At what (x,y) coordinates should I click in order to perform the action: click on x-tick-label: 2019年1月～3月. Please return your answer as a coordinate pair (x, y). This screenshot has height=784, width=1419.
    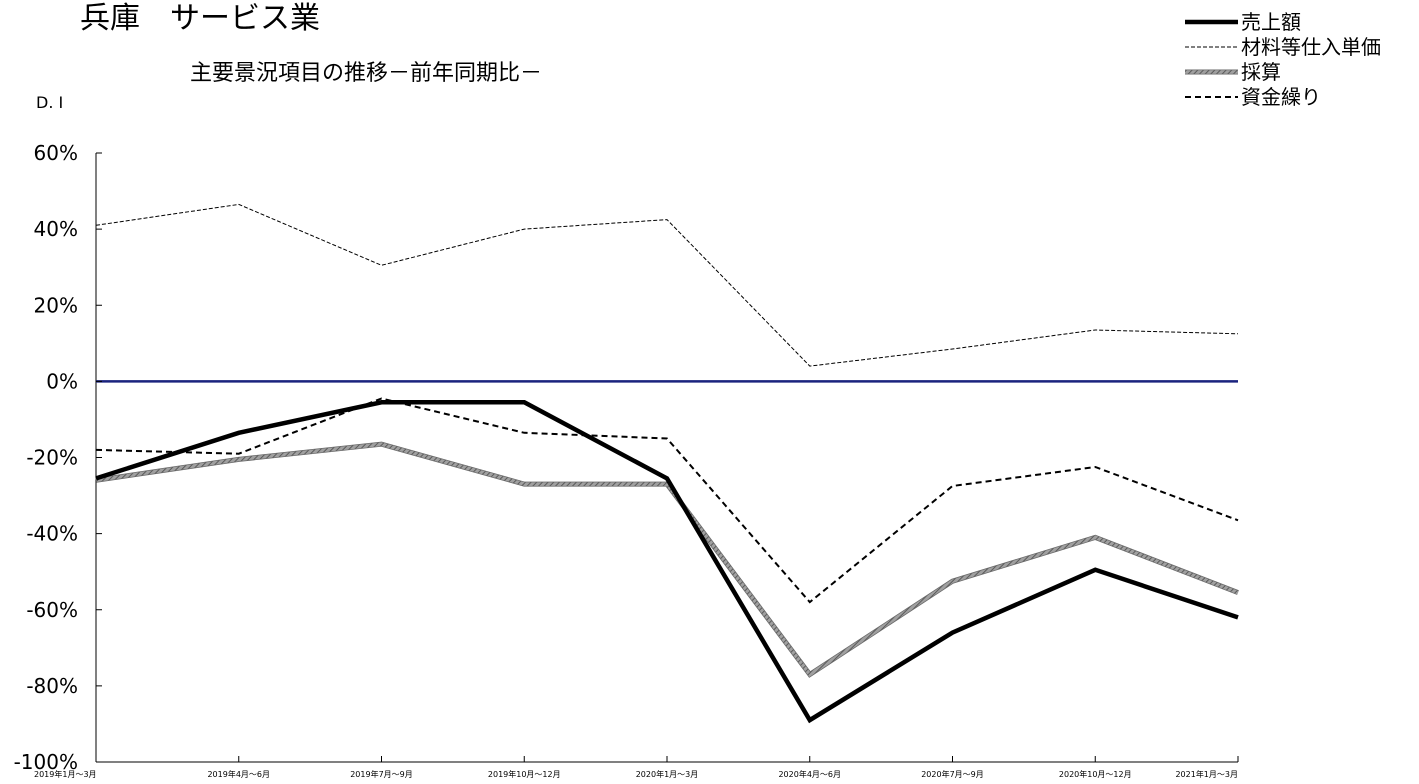
    Looking at the image, I should click on (65, 774).